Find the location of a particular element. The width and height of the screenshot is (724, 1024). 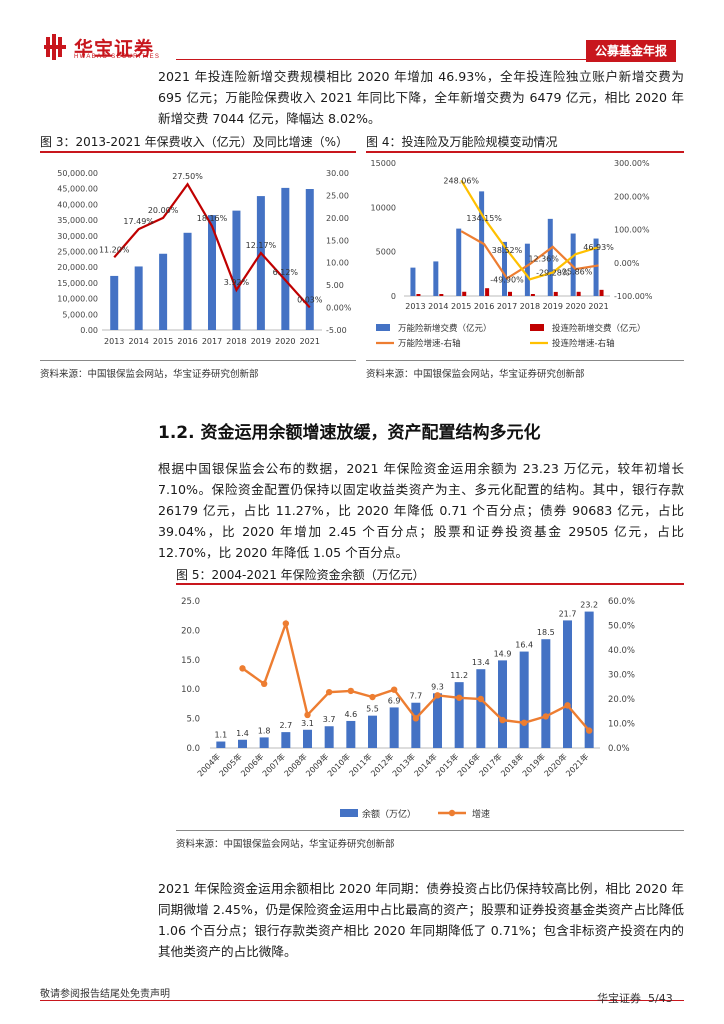

fig5-x-tick: 2018年 is located at coordinates (511, 764).